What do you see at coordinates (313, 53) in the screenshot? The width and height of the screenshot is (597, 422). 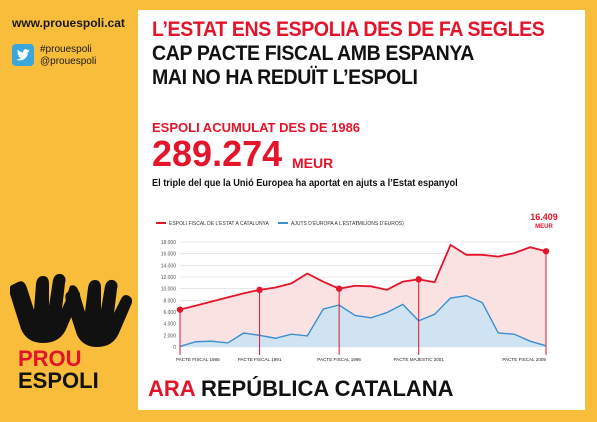 I see `headline-line2: CAP PACTE FISCAL AMB ESPANYA` at bounding box center [313, 53].